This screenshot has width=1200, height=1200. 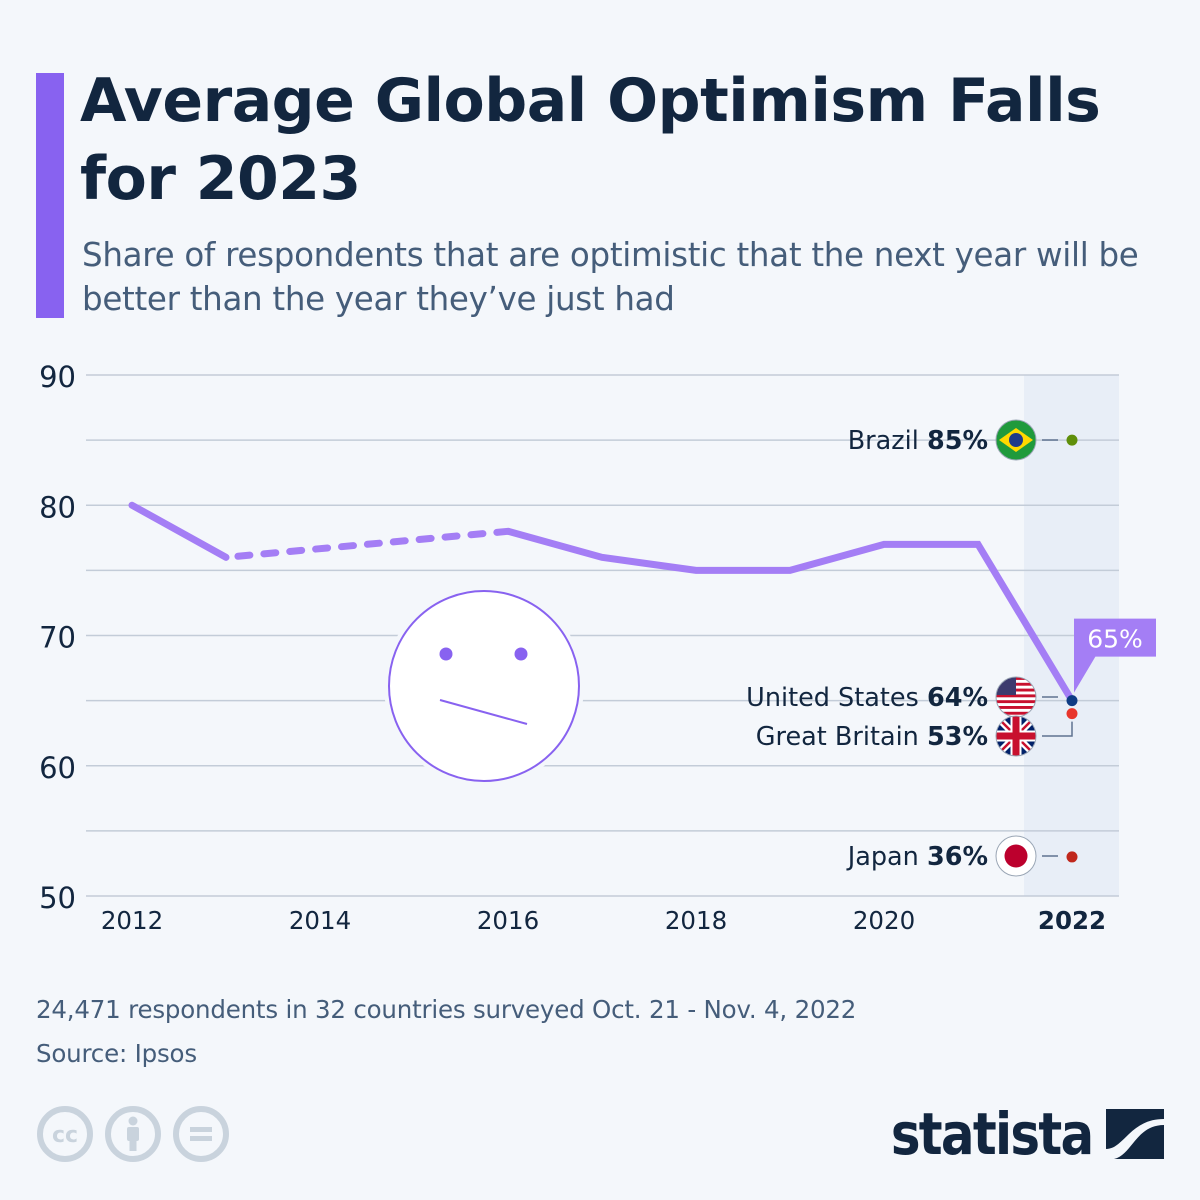 I want to click on country-label: Japan 36%, so click(x=917, y=857).